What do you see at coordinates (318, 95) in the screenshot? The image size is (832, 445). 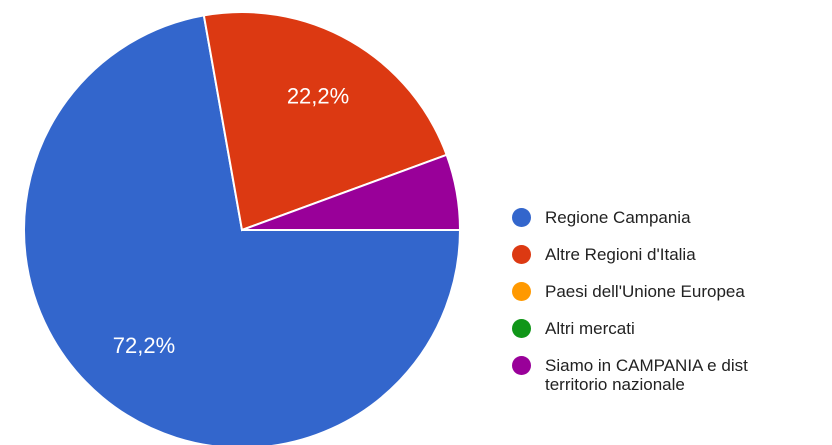 I see `slice-label: 22,2%` at bounding box center [318, 95].